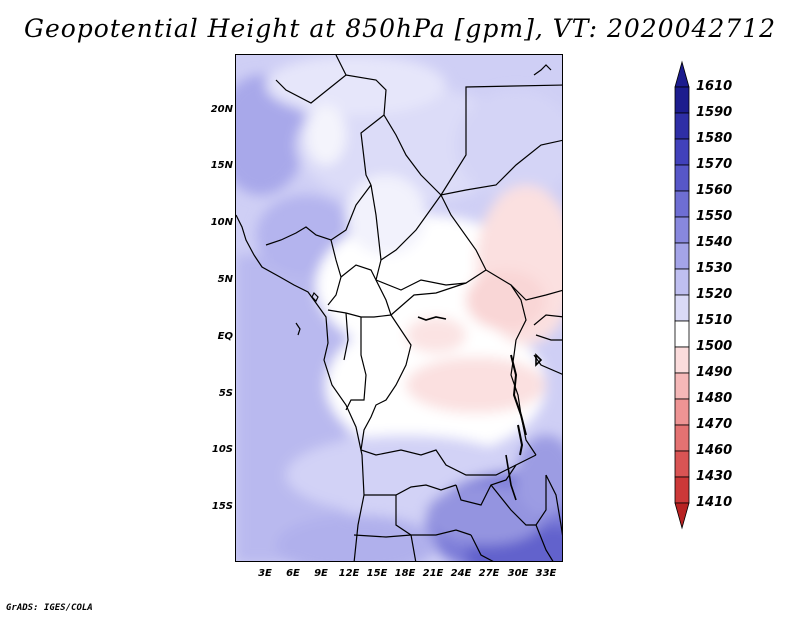  Describe the element at coordinates (433, 573) in the screenshot. I see `lon-label-21e: 21E` at that location.